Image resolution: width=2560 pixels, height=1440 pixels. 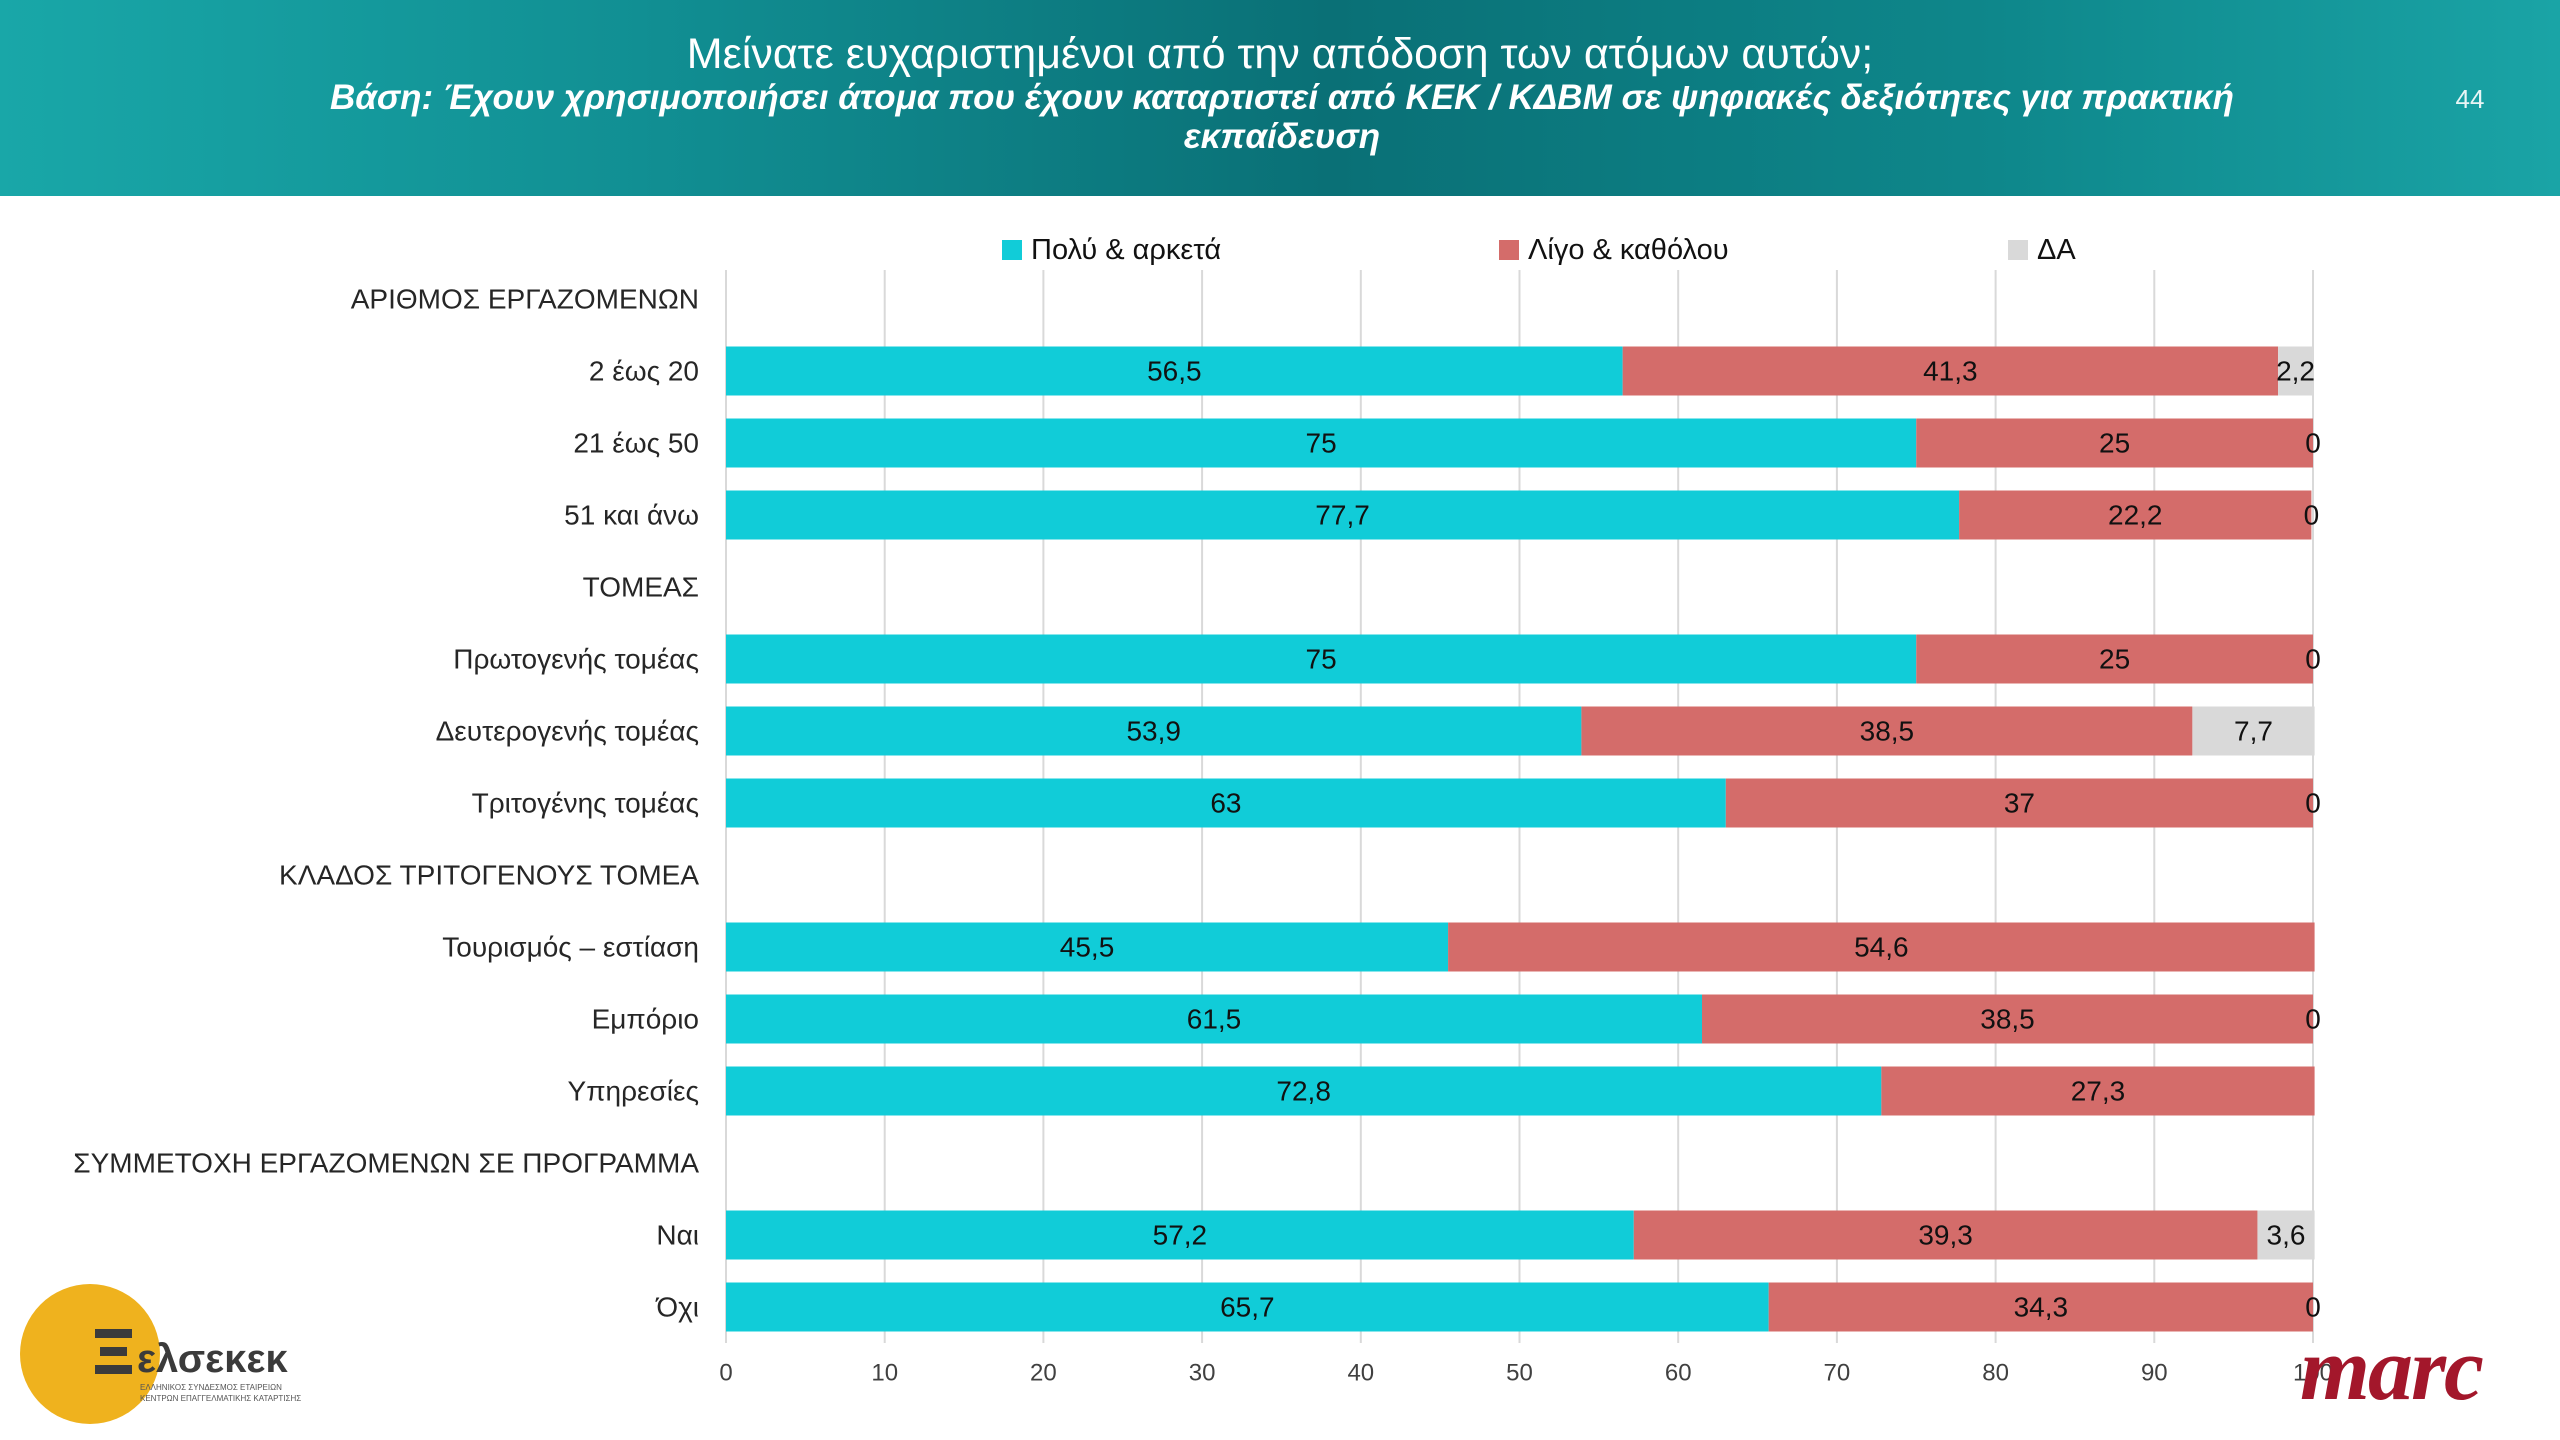 I want to click on data-label-dissatisfied: 34,3, so click(x=2041, y=1307).